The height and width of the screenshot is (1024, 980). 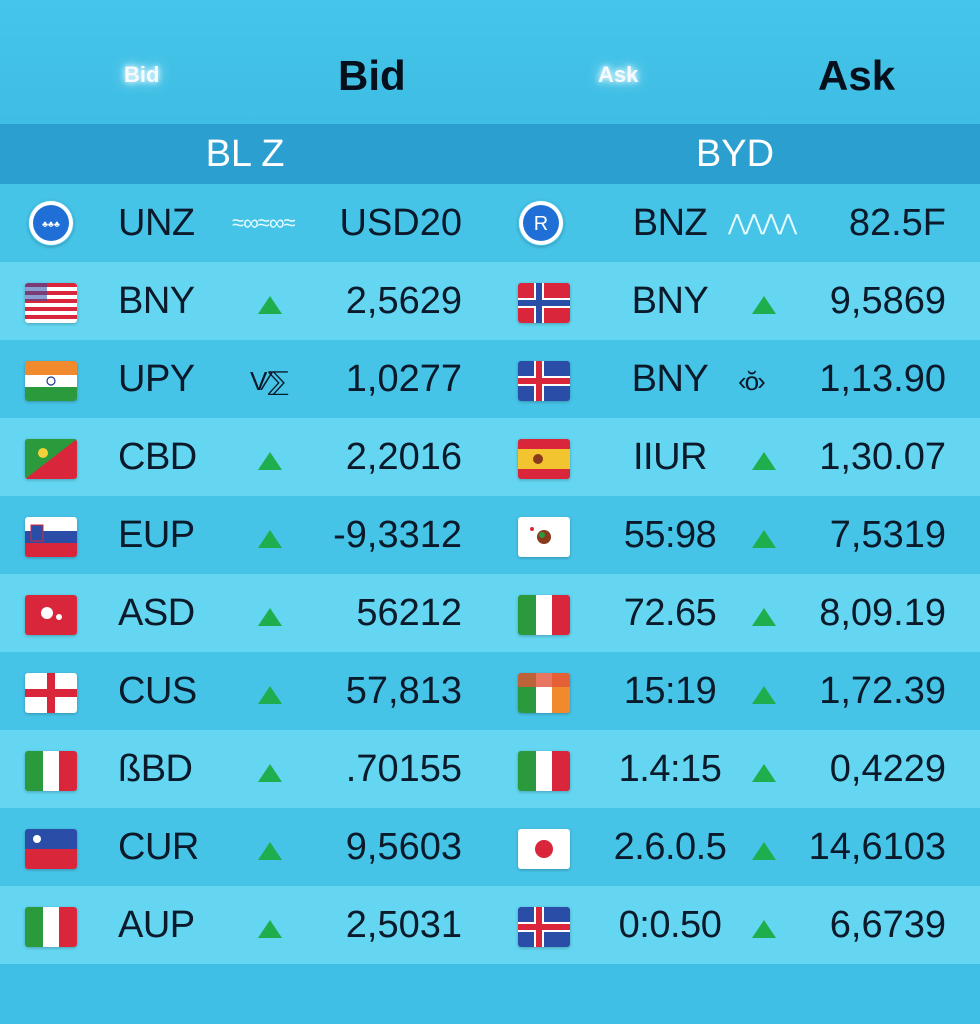 I want to click on rate-value: 56212, so click(x=409, y=613).